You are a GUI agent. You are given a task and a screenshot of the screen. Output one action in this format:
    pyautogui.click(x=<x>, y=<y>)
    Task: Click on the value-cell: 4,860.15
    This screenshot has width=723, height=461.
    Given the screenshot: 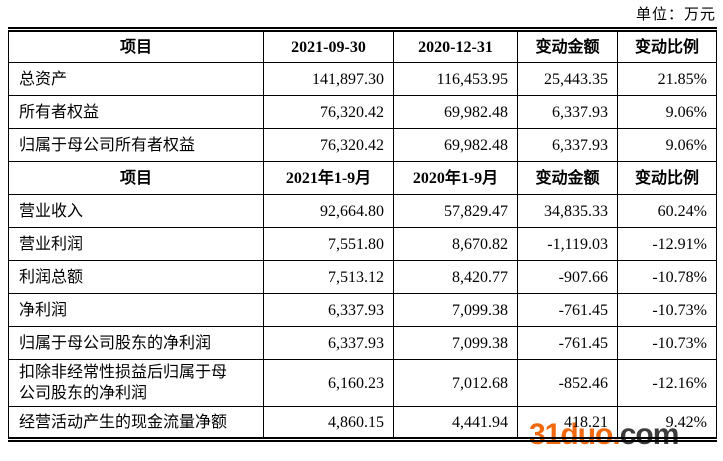 What is the action you would take?
    pyautogui.click(x=328, y=423)
    